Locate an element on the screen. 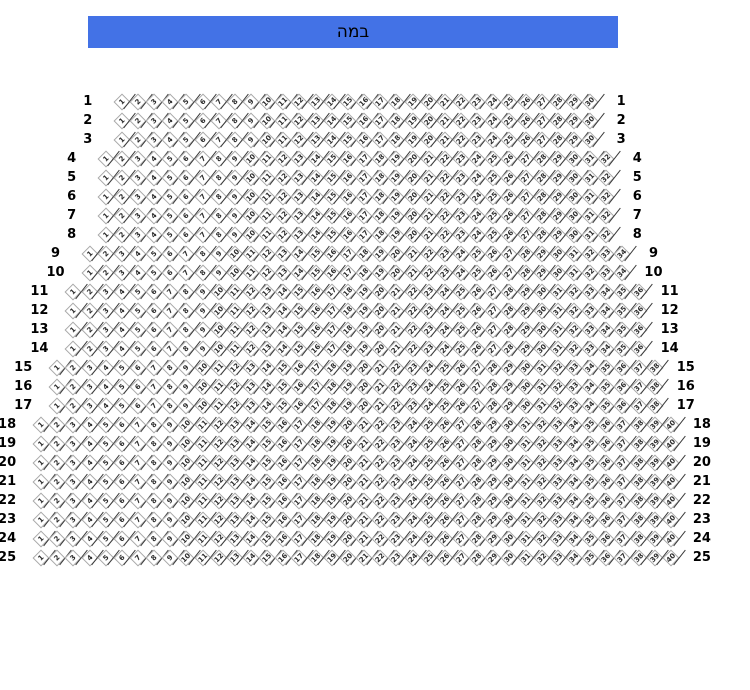 This screenshot has height=690, width=750. row-label-left: 5 is located at coordinates (72, 177).